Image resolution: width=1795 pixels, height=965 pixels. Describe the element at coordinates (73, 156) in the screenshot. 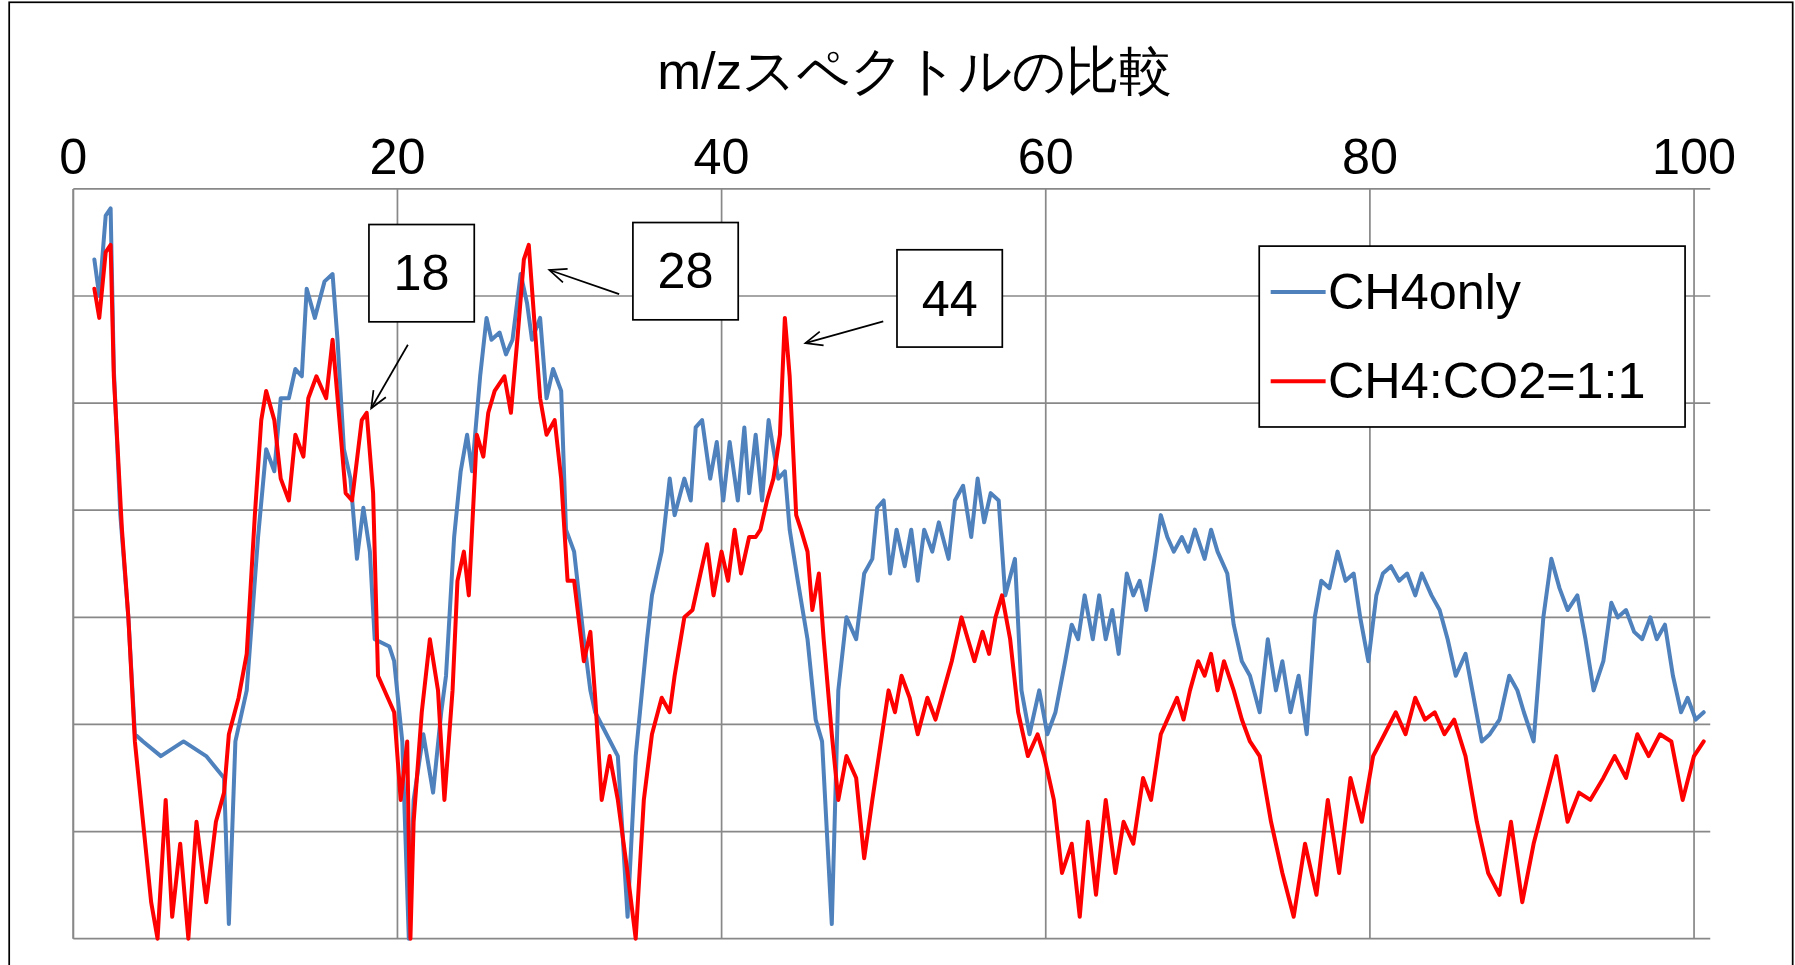

I see `x-tick-label: 0` at that location.